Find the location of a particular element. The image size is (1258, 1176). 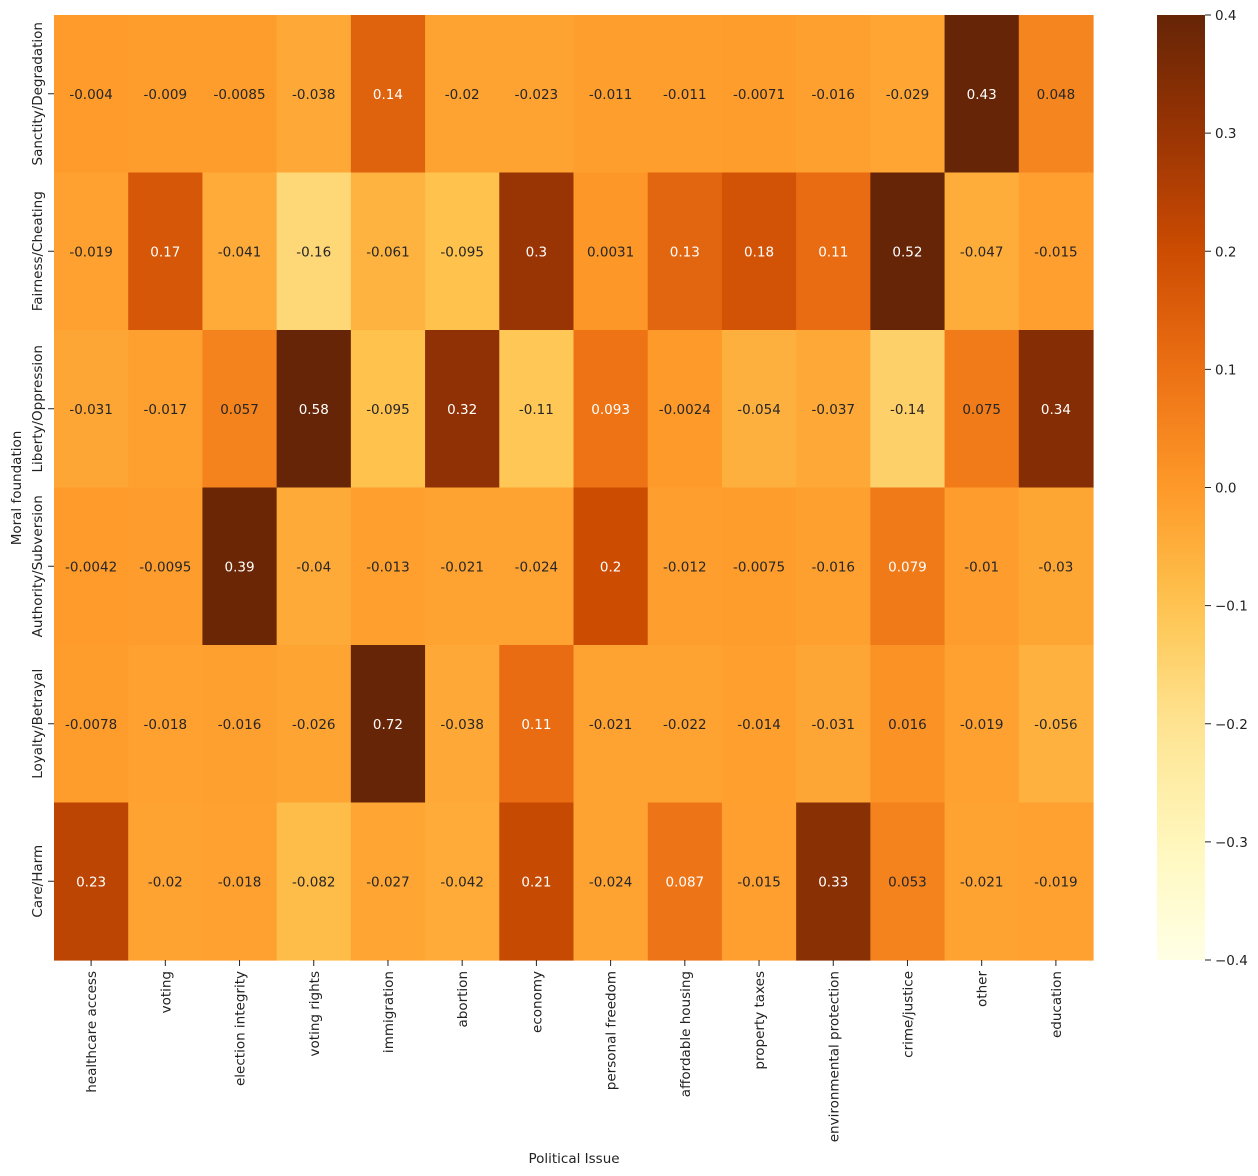

cell-value-label: -0.004 is located at coordinates (91, 95).